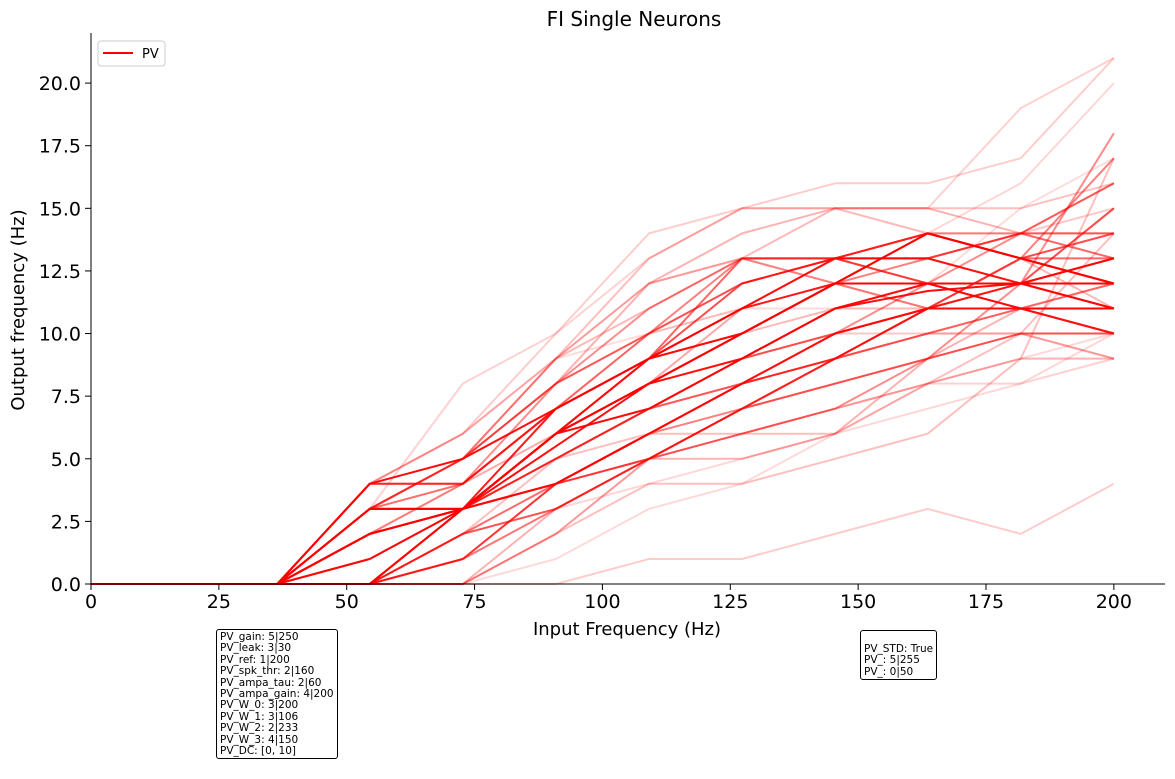 The height and width of the screenshot is (779, 1175). Describe the element at coordinates (267, 671) in the screenshot. I see `parameter-line: PV_spk_thr: 2|160` at that location.